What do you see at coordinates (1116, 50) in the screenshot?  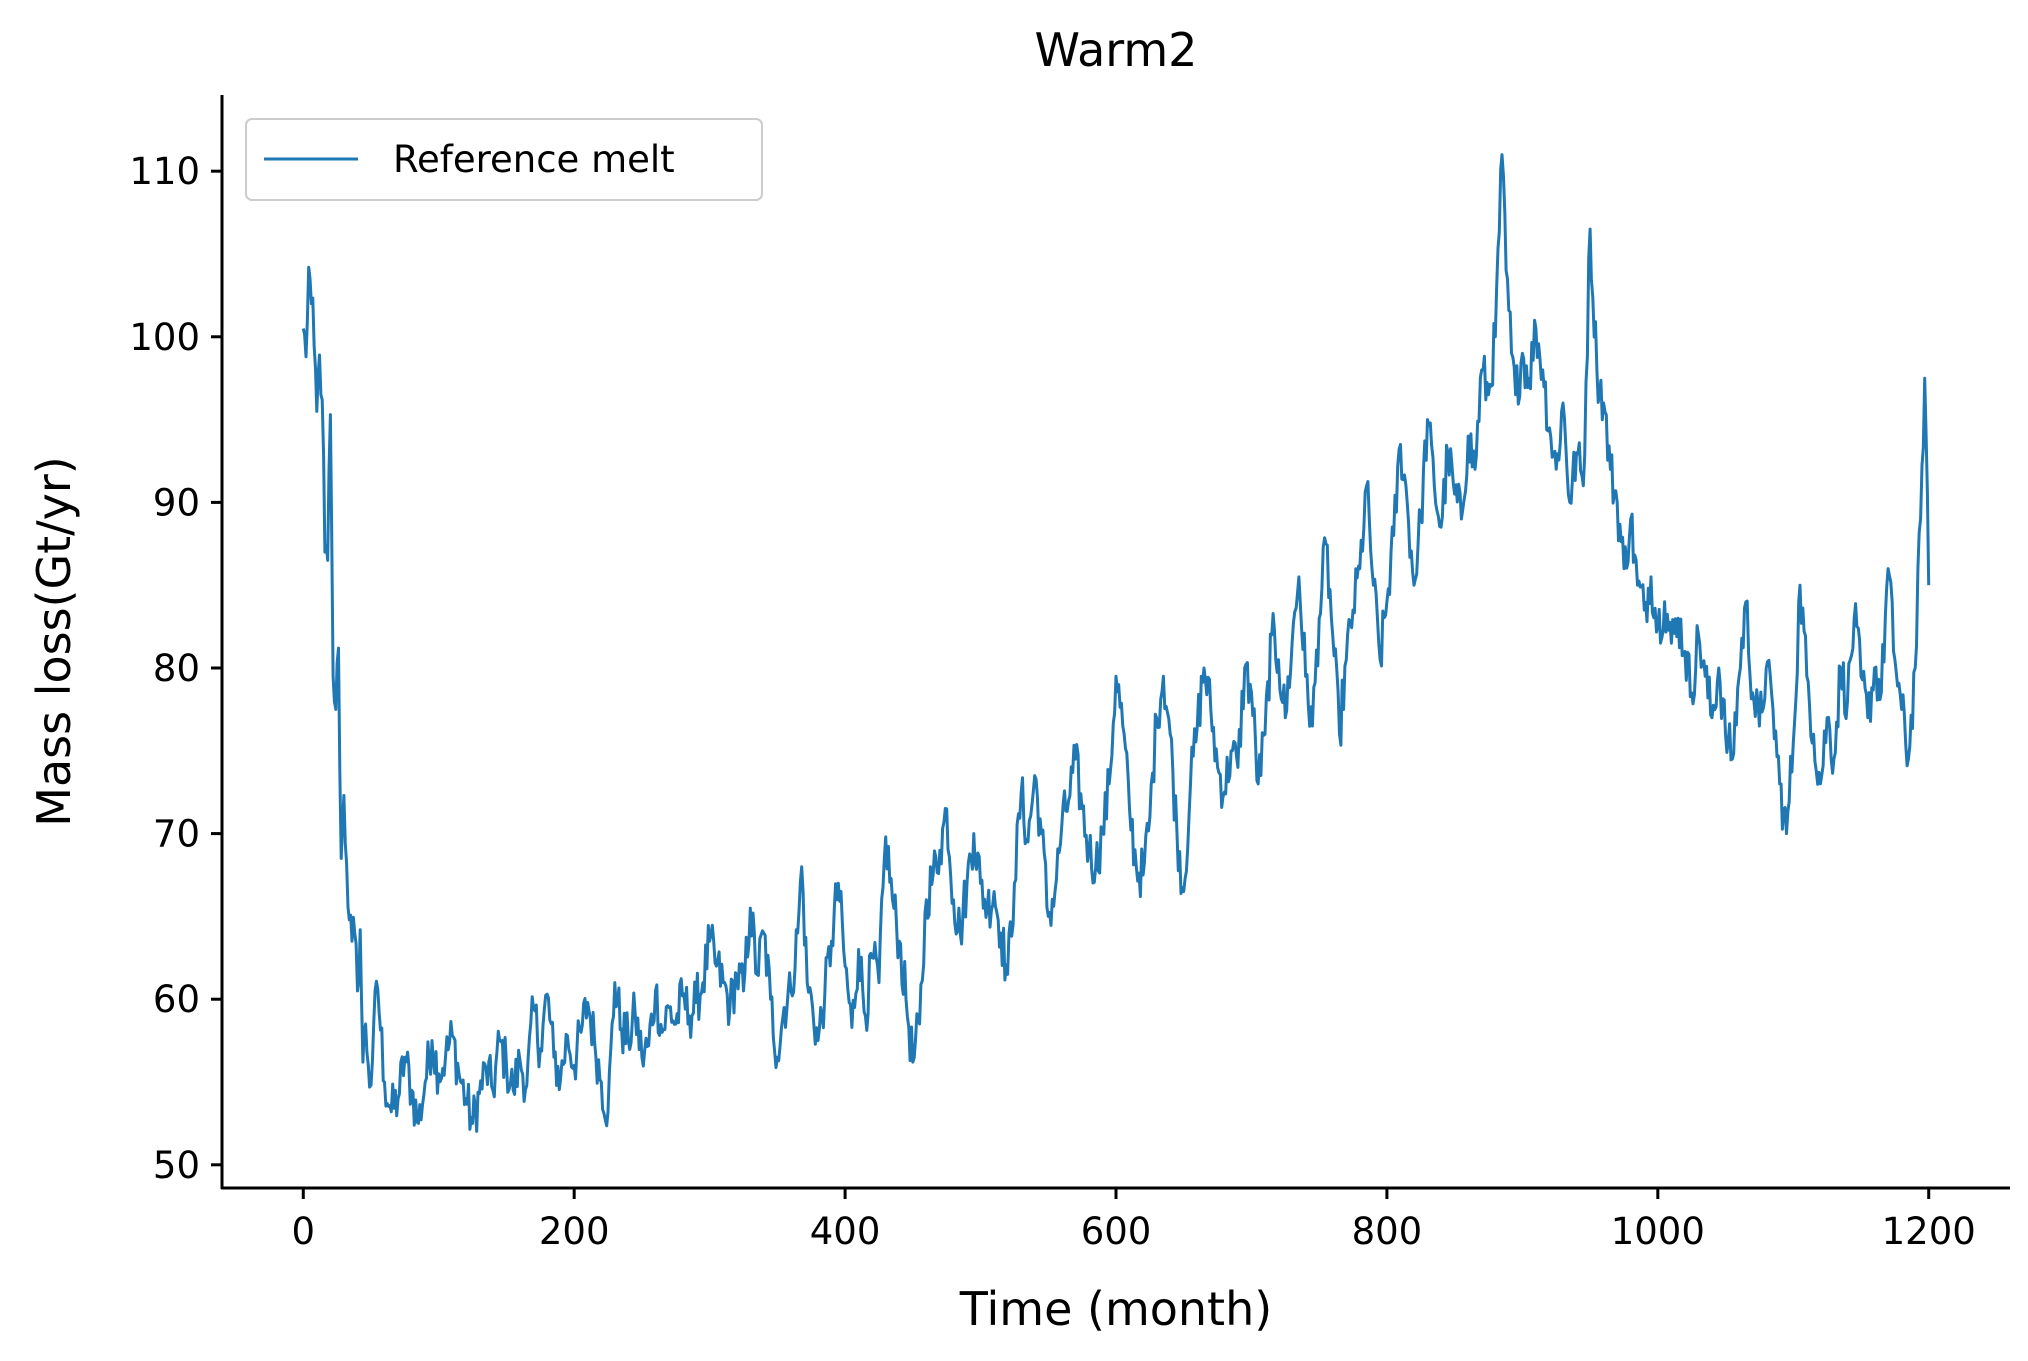 I see `chart-title: Warm2` at bounding box center [1116, 50].